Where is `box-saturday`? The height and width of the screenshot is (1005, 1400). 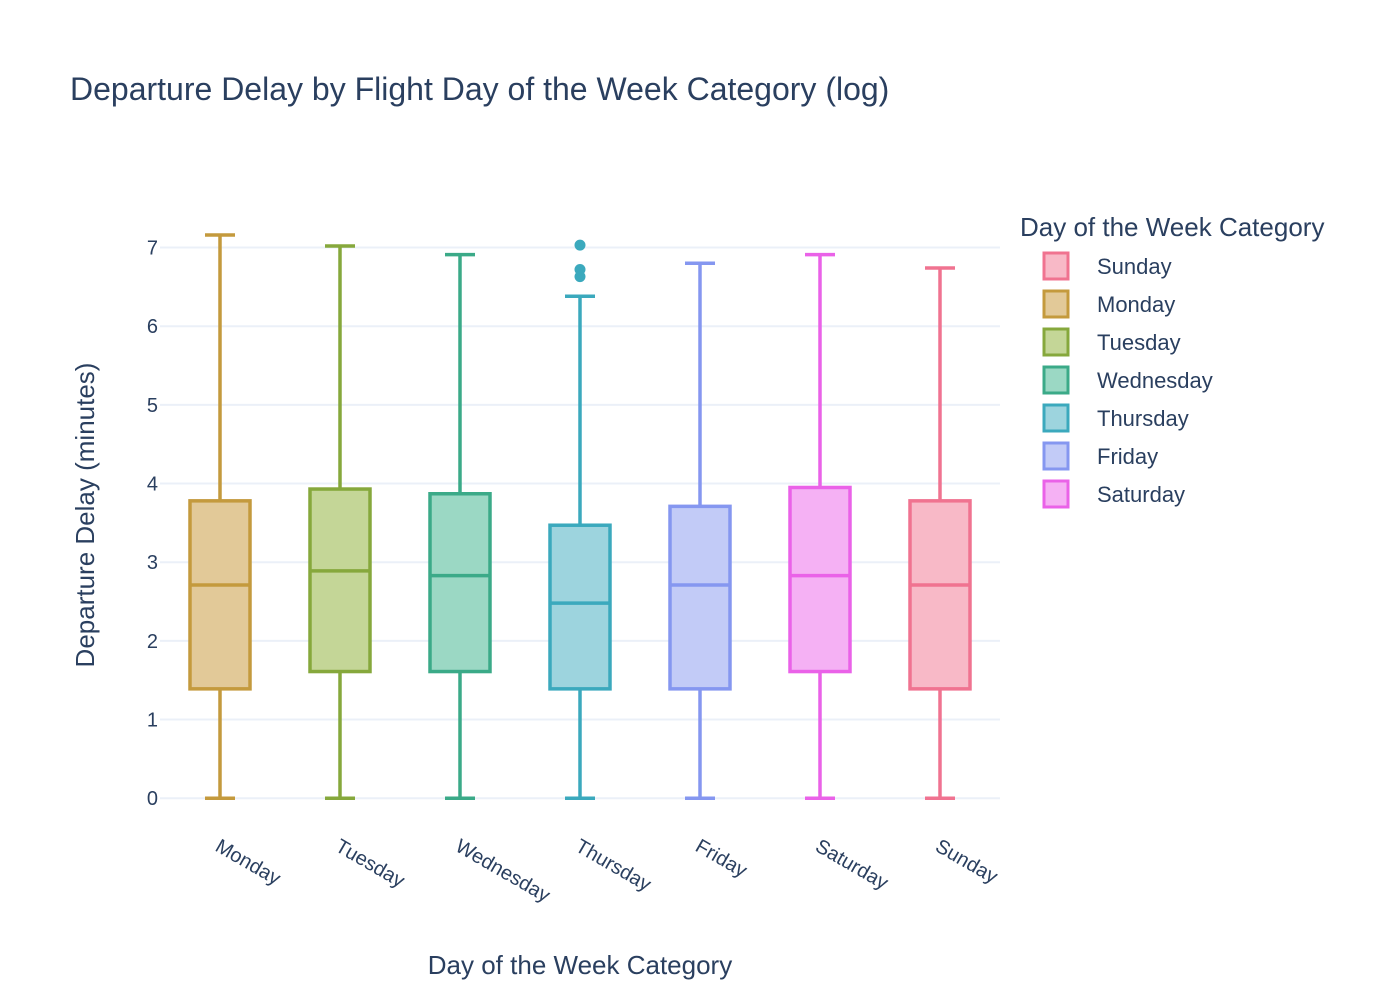
box-saturday is located at coordinates (820, 526).